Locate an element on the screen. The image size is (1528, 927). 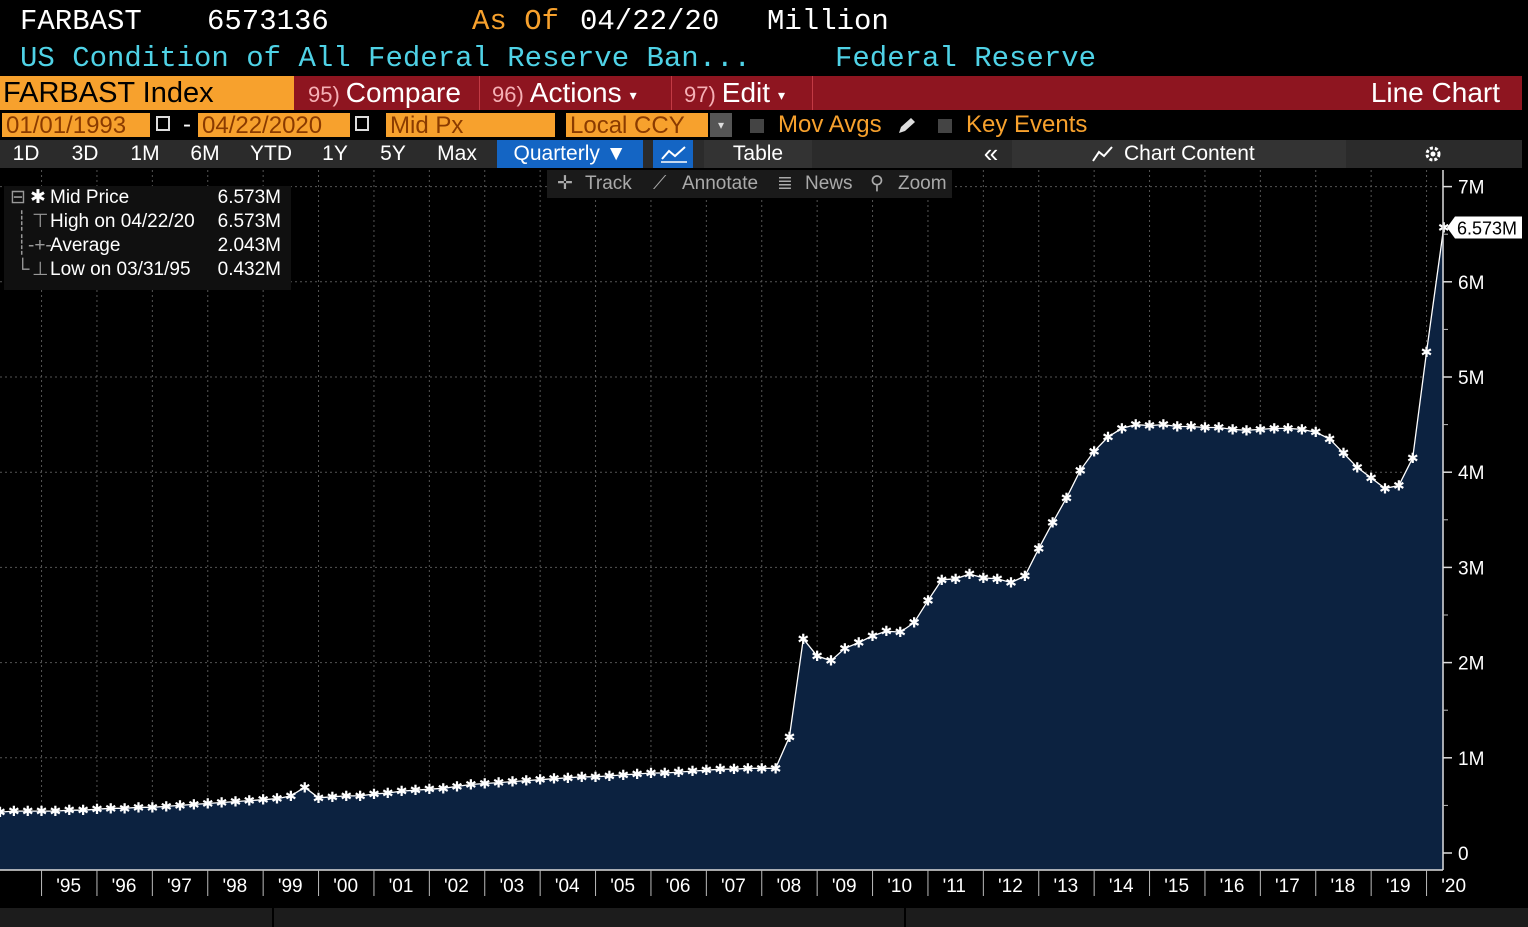
x-tick-label: '01 is located at coordinates (401, 886).